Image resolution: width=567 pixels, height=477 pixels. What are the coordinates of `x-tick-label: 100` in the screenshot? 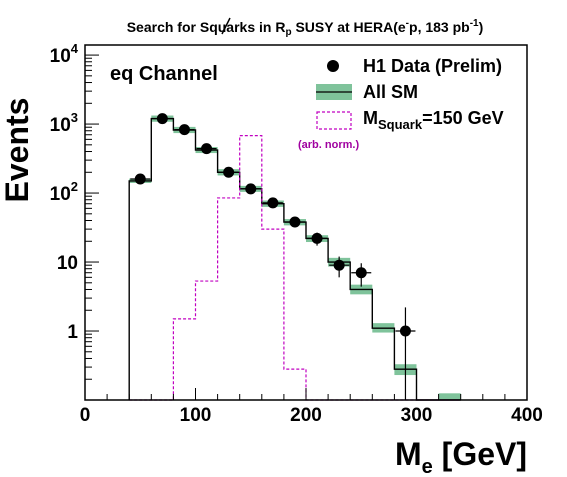 It's located at (196, 415).